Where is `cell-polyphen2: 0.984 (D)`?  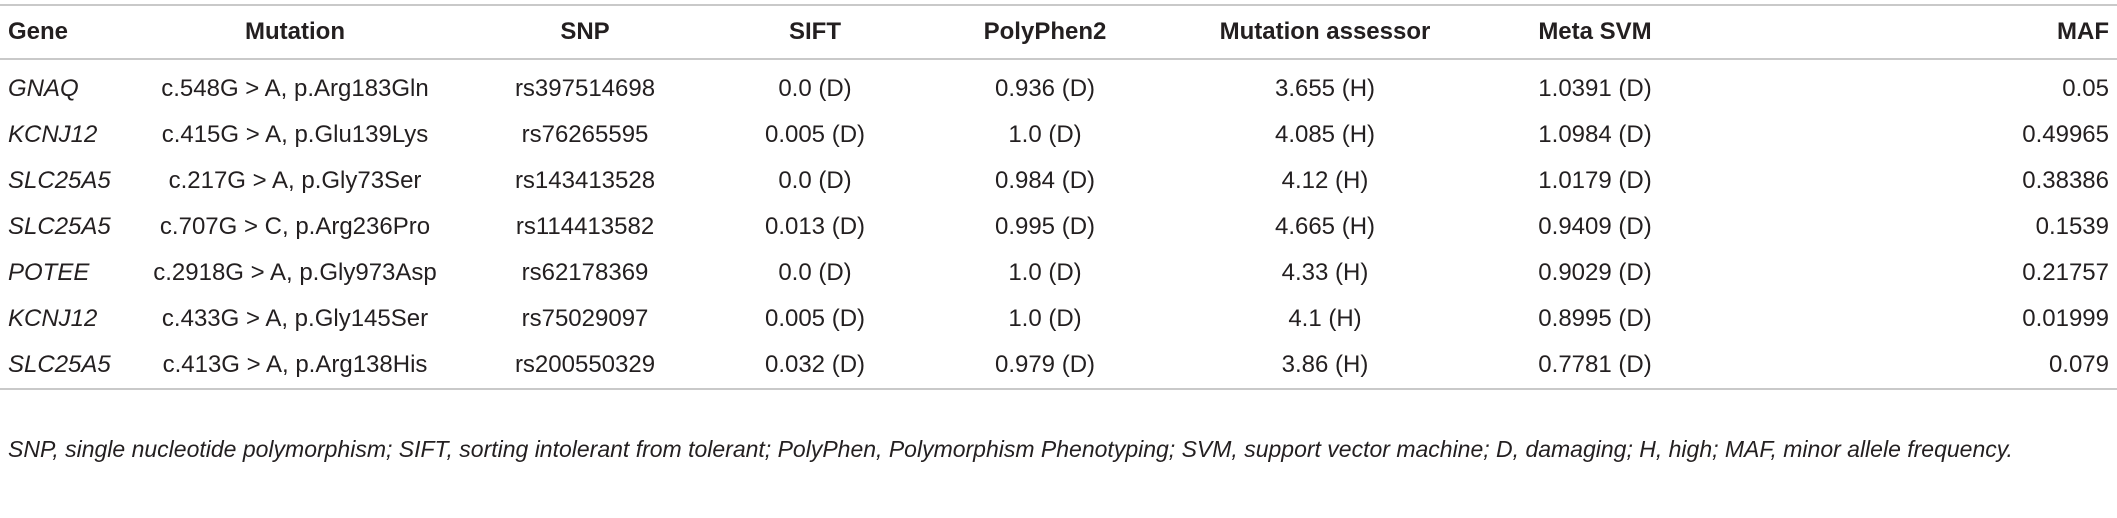 cell-polyphen2: 0.984 (D) is located at coordinates (1045, 180).